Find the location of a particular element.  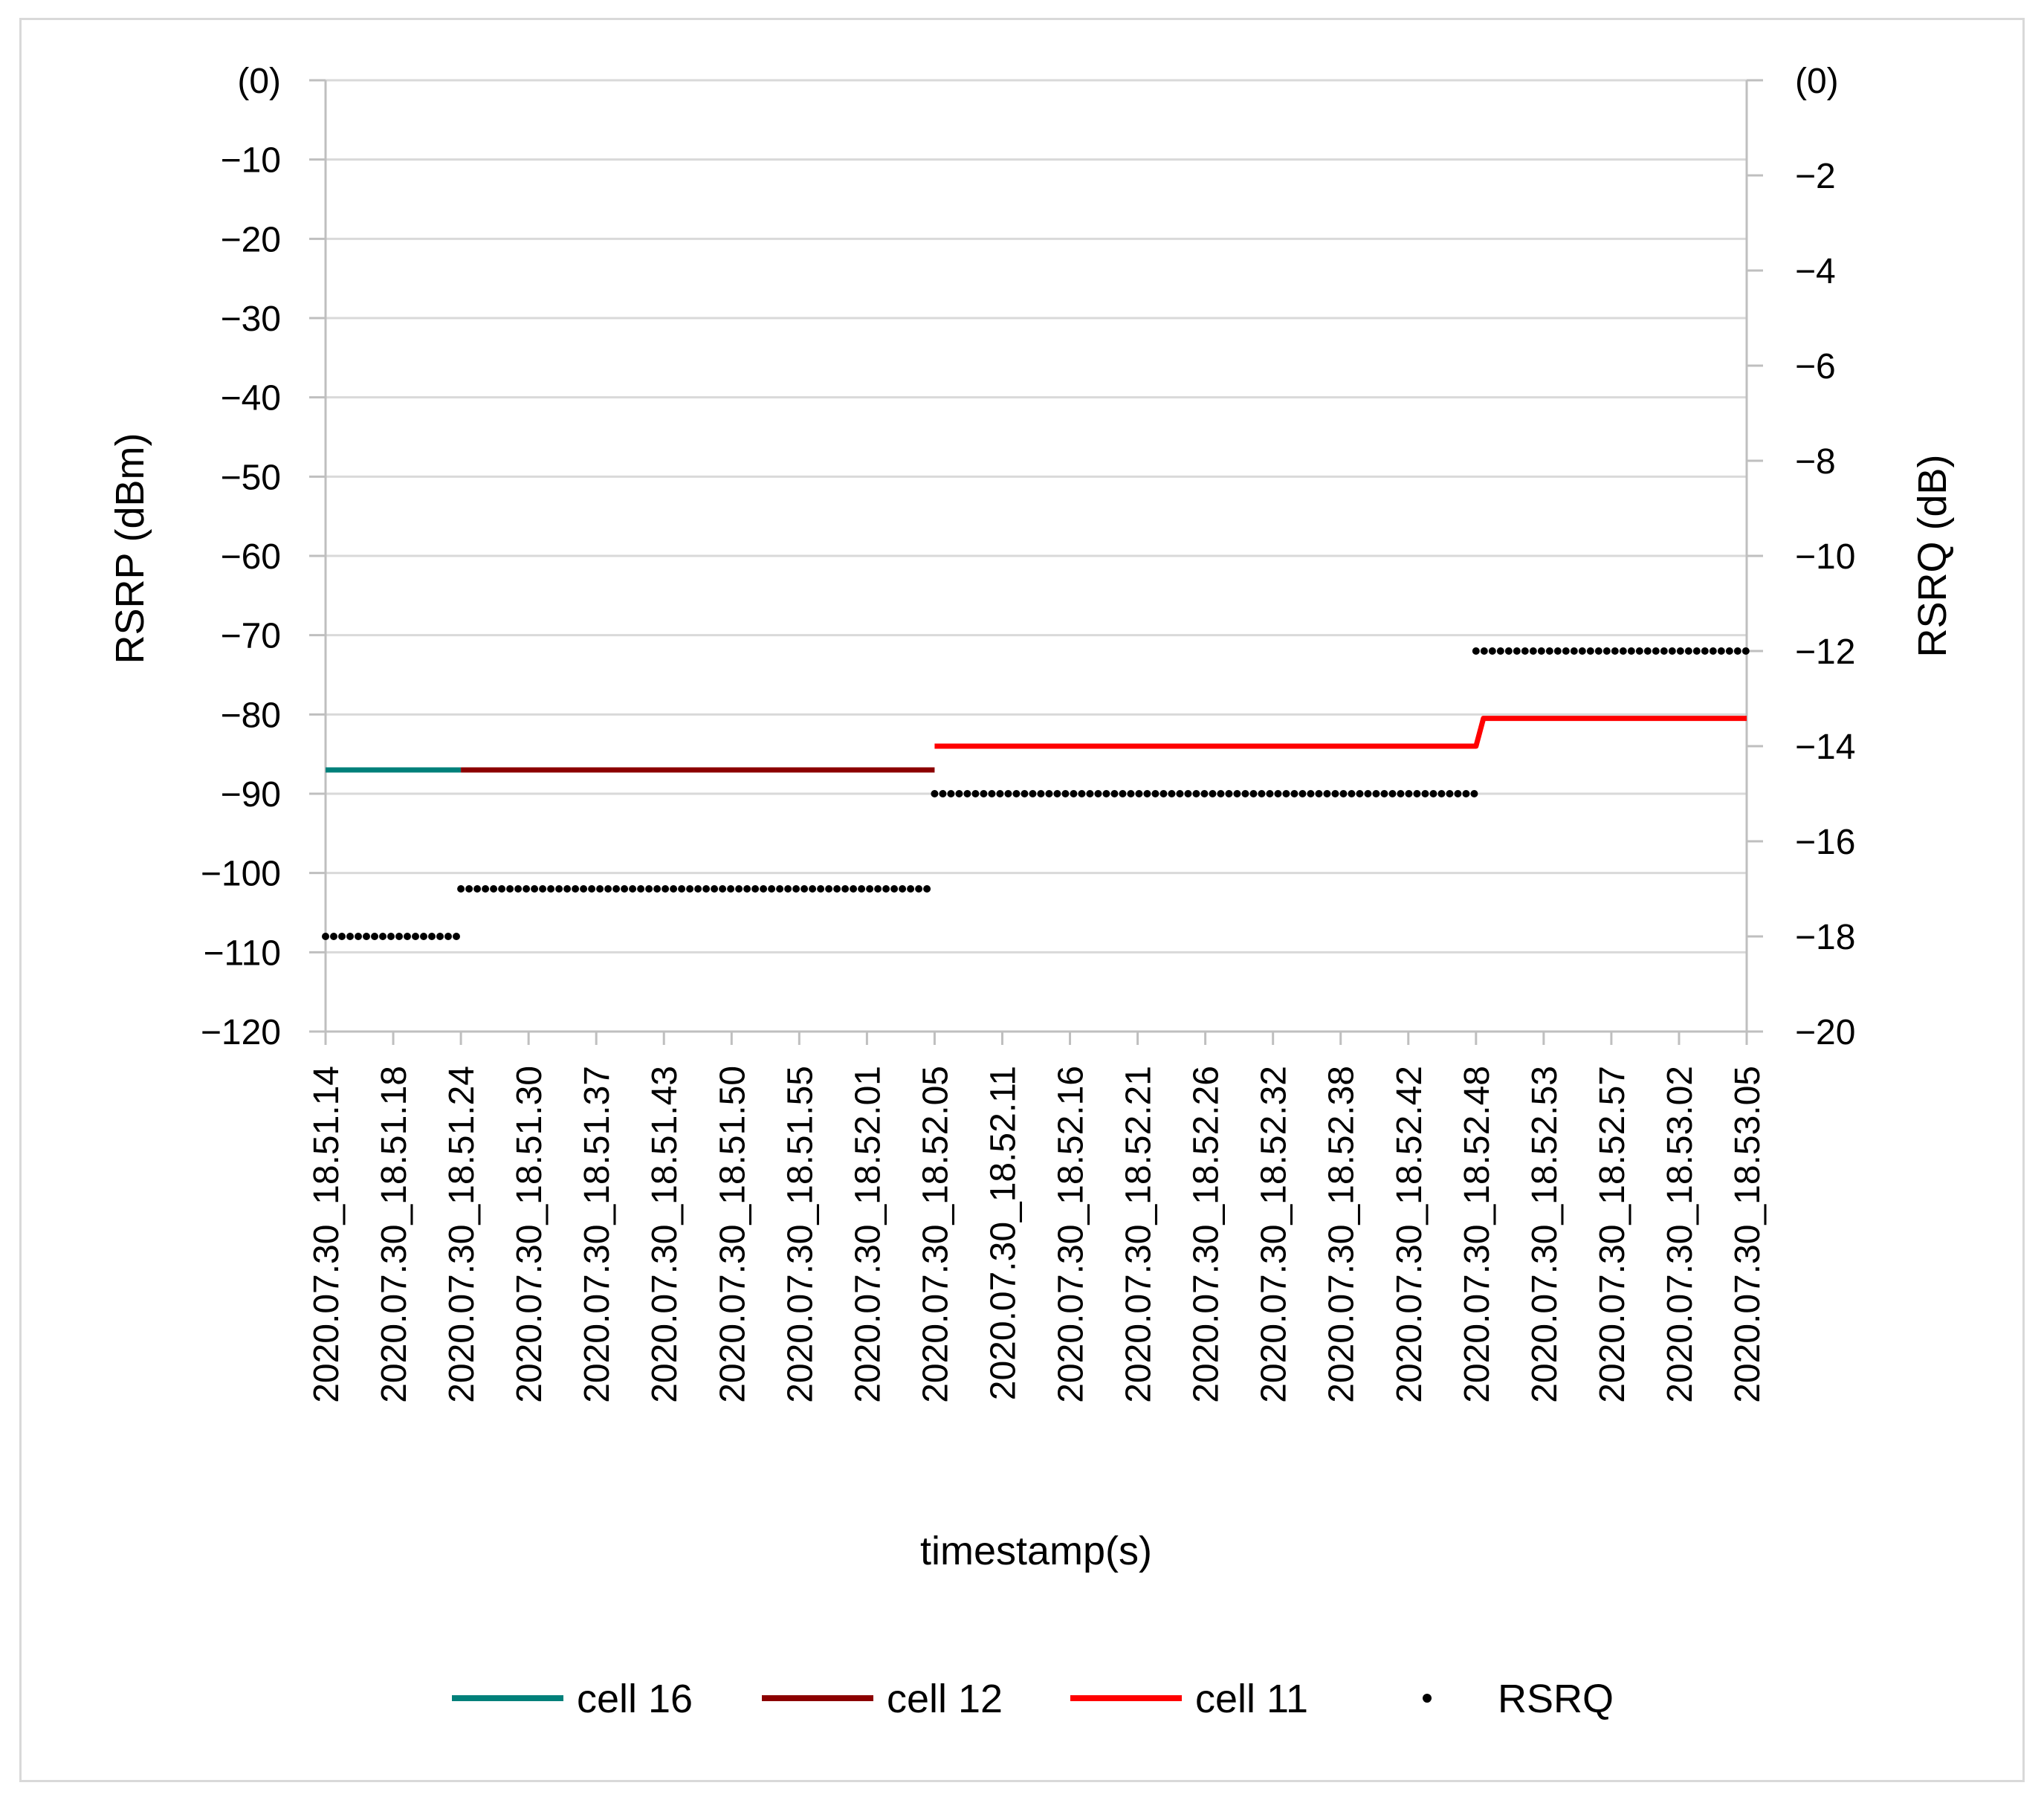

legend-label: cell 16 is located at coordinates (635, 1699).